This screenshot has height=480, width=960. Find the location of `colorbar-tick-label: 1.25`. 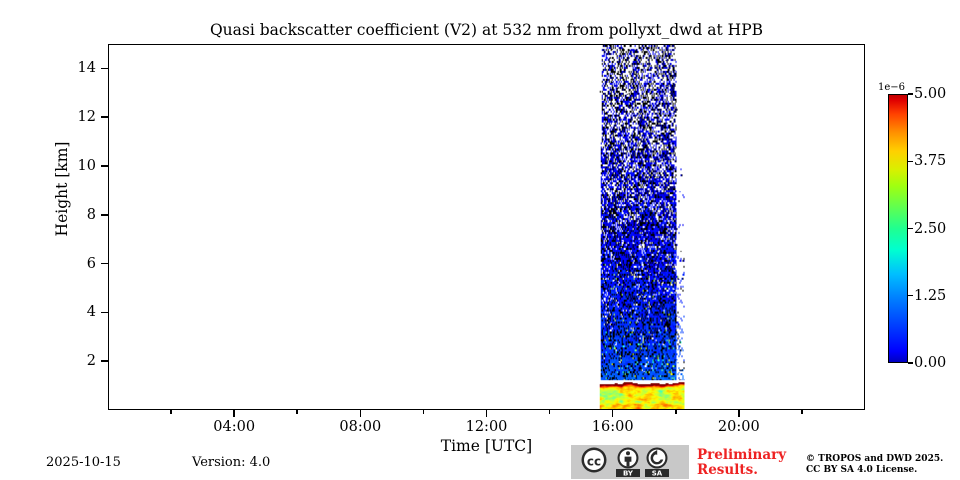

colorbar-tick-label: 1.25 is located at coordinates (930, 295).